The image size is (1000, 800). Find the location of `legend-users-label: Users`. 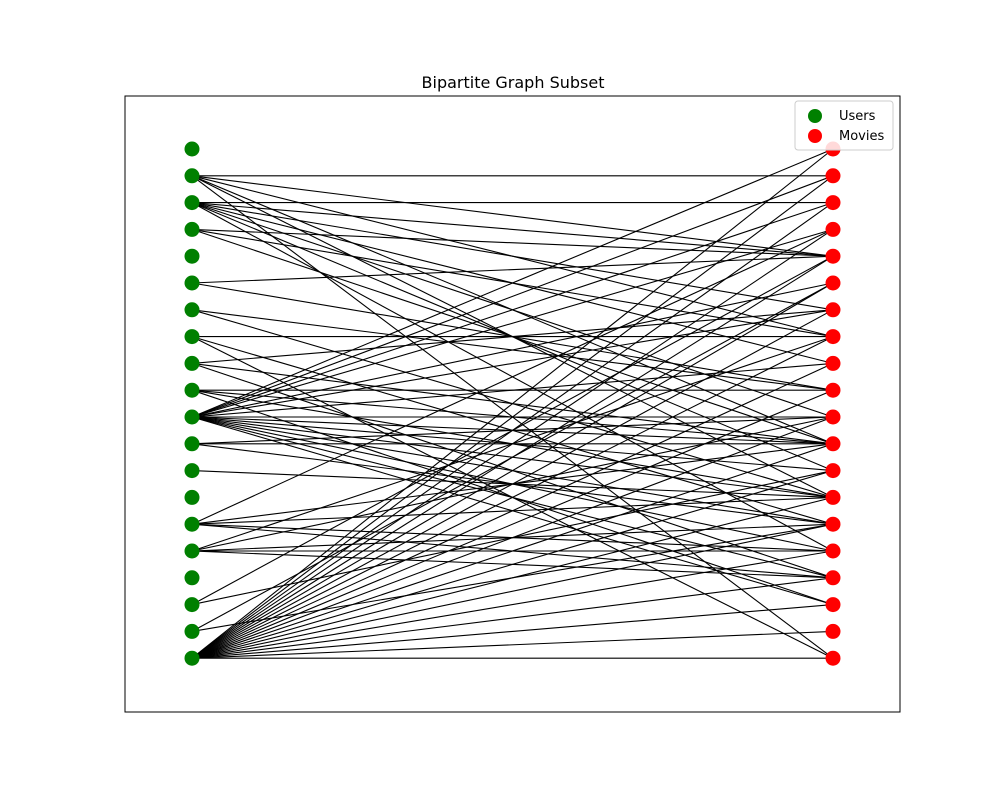

legend-users-label: Users is located at coordinates (857, 116).